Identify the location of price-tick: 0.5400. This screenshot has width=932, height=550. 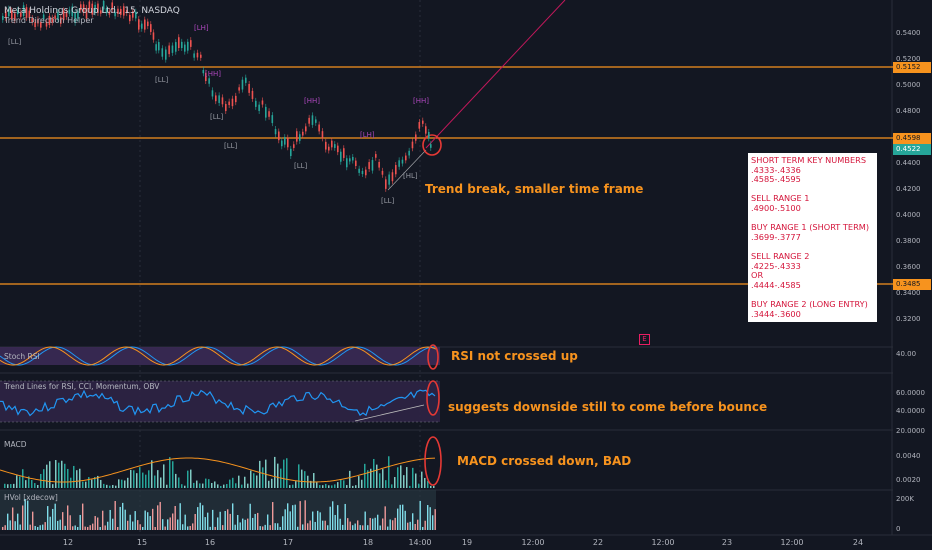
(908, 33).